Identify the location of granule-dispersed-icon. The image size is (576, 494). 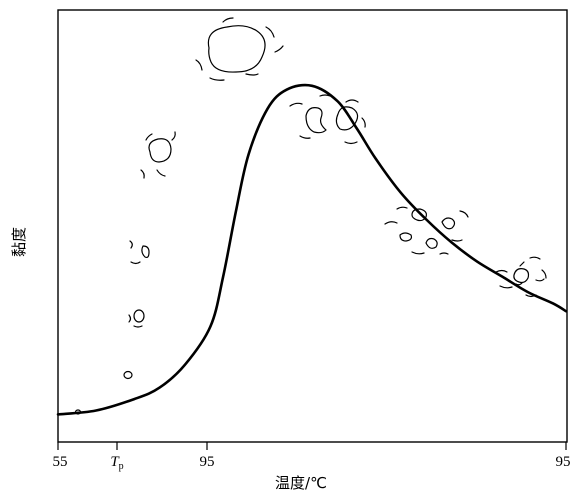
(426, 230).